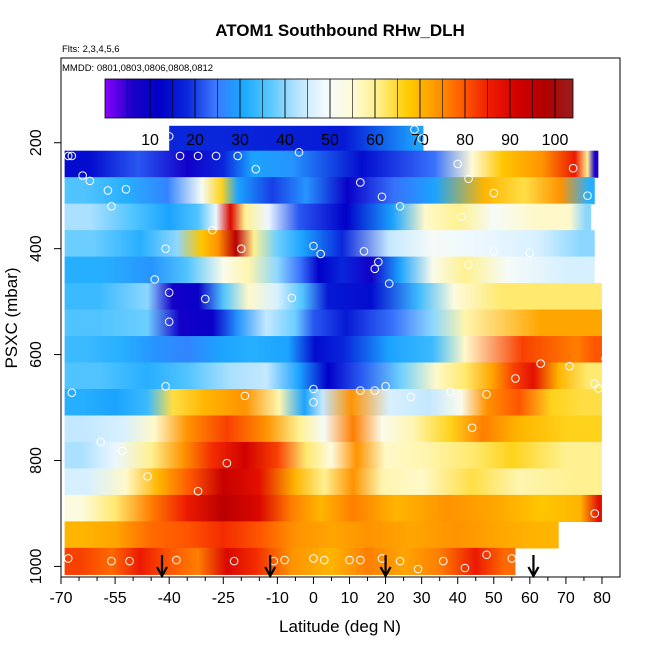 The image size is (650, 650). Describe the element at coordinates (36, 460) in the screenshot. I see `y-tick-label: 800` at that location.